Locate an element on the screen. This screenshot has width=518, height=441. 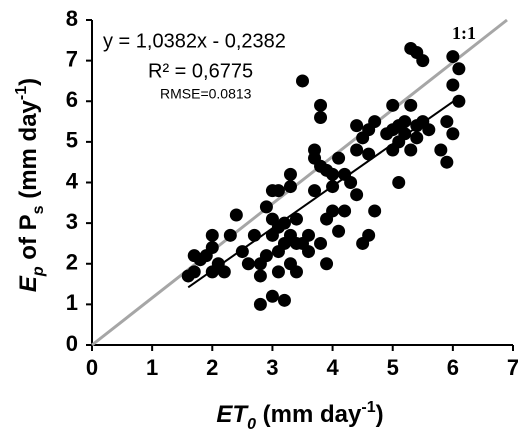
y-axis-label-part: of P is located at coordinates (28, 240).